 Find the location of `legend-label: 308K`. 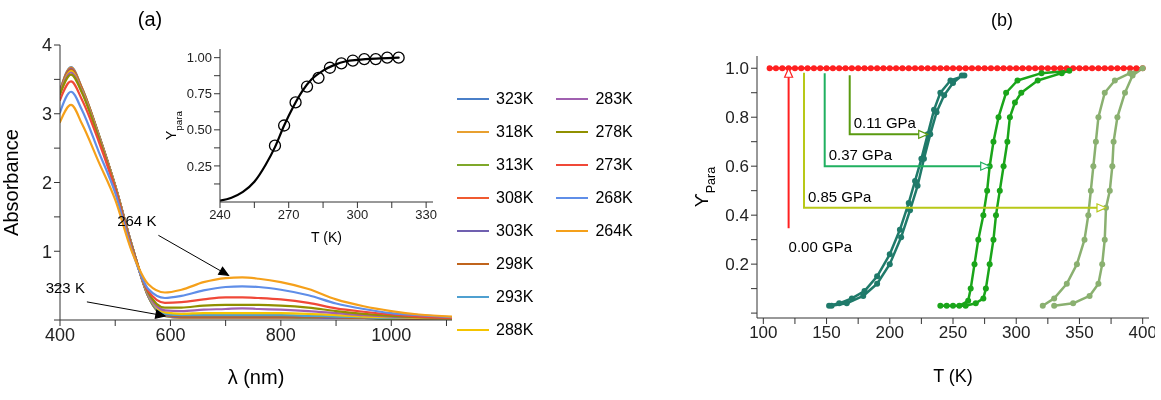

legend-label: 308K is located at coordinates (515, 197).